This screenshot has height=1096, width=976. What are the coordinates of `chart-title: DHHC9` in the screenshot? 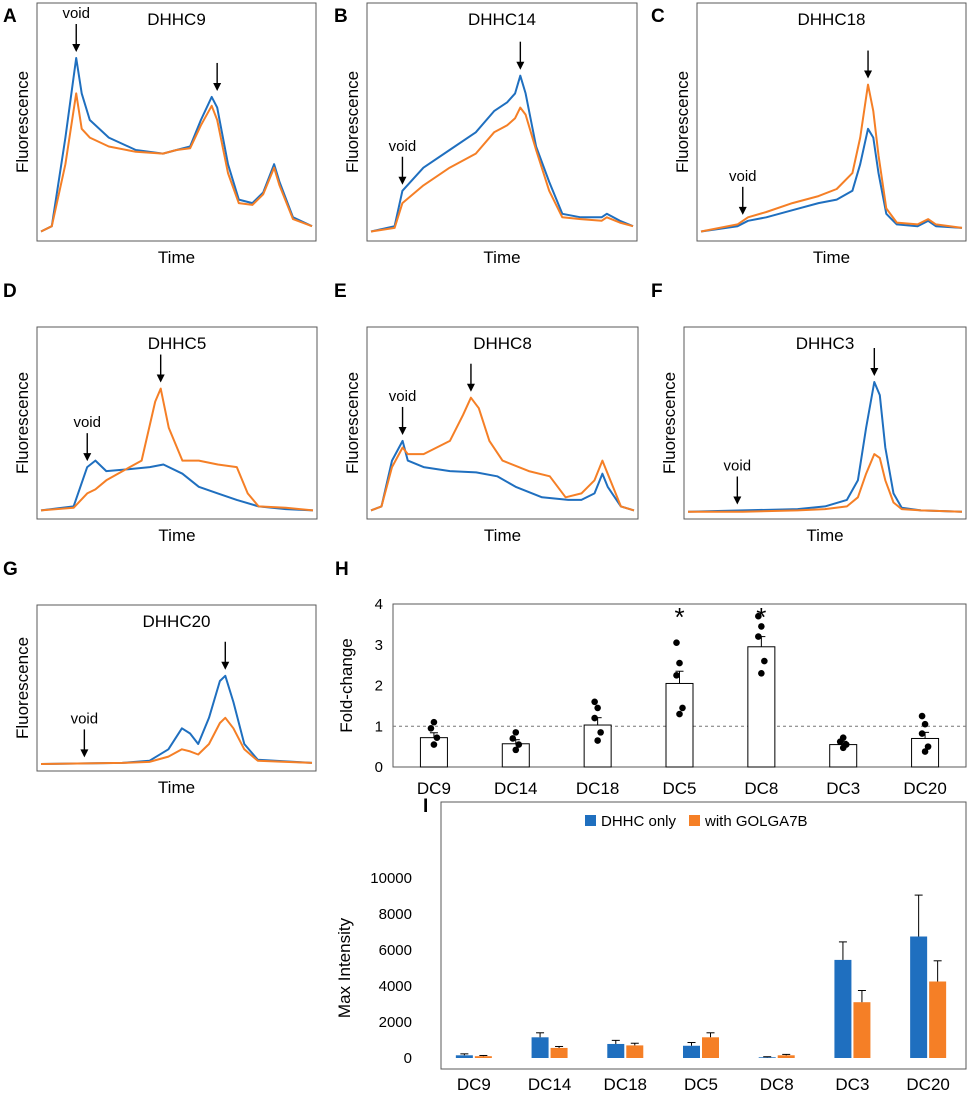 It's located at (176, 19).